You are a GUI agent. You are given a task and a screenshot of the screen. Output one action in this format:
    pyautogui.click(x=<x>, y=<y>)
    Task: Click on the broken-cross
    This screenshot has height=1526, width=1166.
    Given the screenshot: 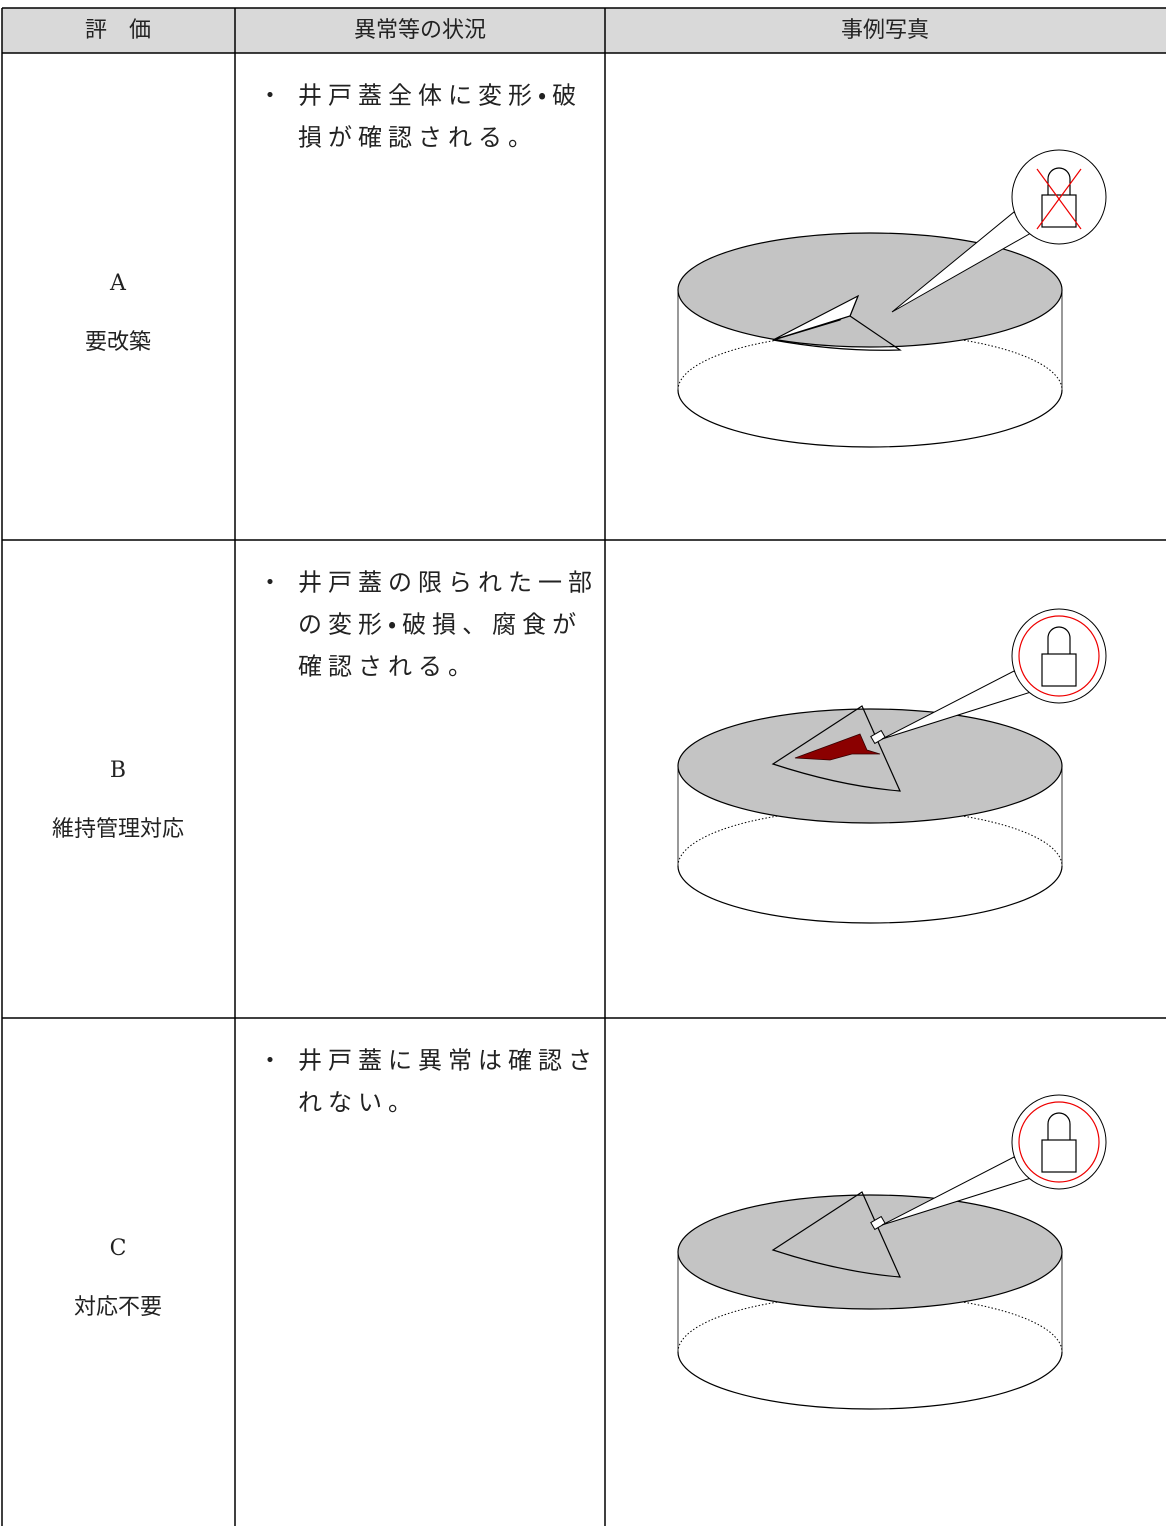 What is the action you would take?
    pyautogui.click(x=1059, y=199)
    